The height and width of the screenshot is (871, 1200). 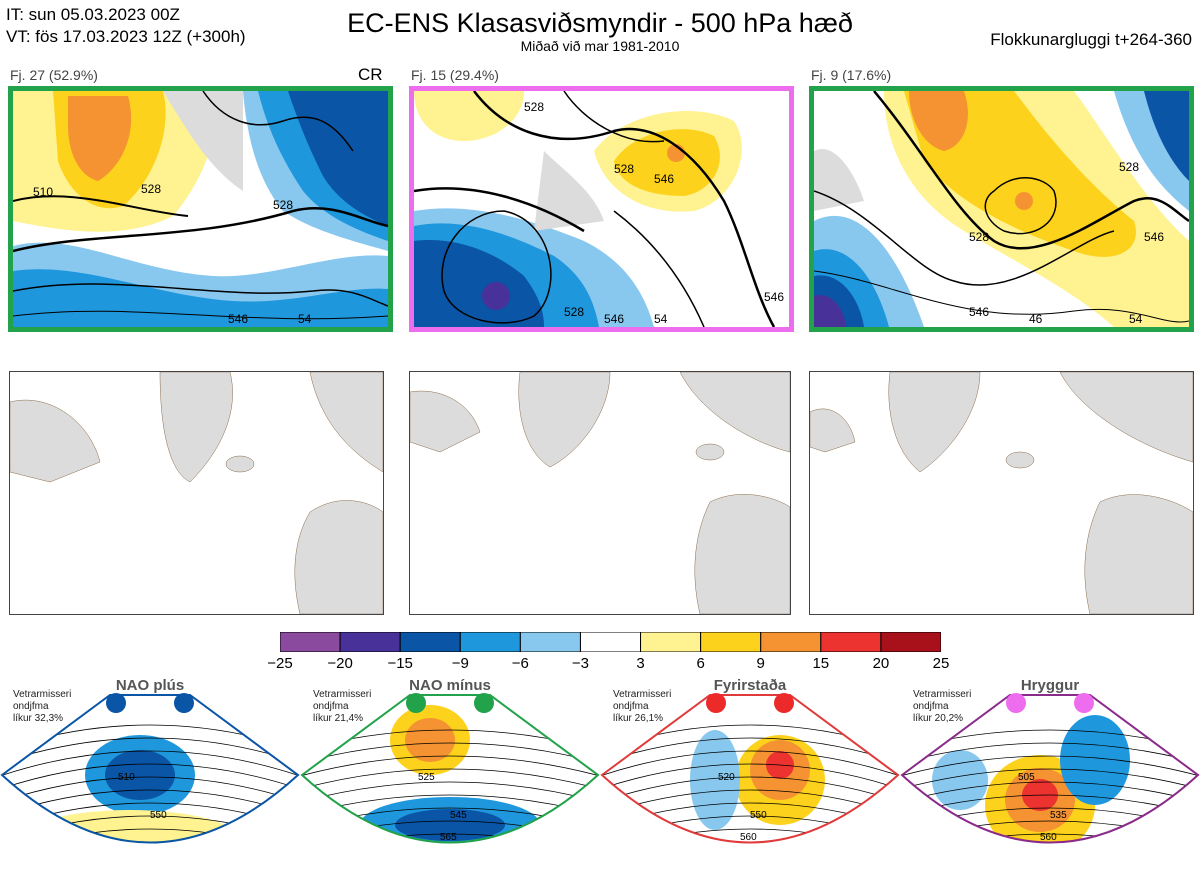 I want to click on colorbar-tick-label: 6, so click(x=700, y=663).